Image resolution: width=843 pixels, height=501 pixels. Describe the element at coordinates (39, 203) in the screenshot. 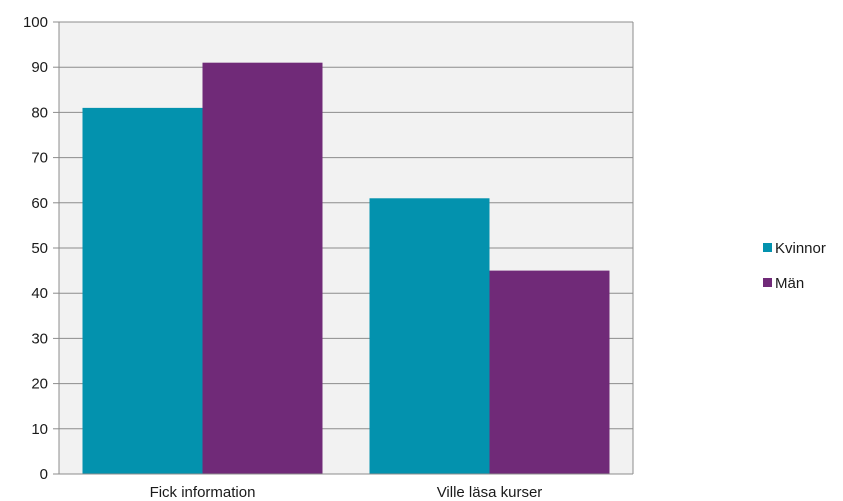

I see `y-tick-label: 60` at that location.